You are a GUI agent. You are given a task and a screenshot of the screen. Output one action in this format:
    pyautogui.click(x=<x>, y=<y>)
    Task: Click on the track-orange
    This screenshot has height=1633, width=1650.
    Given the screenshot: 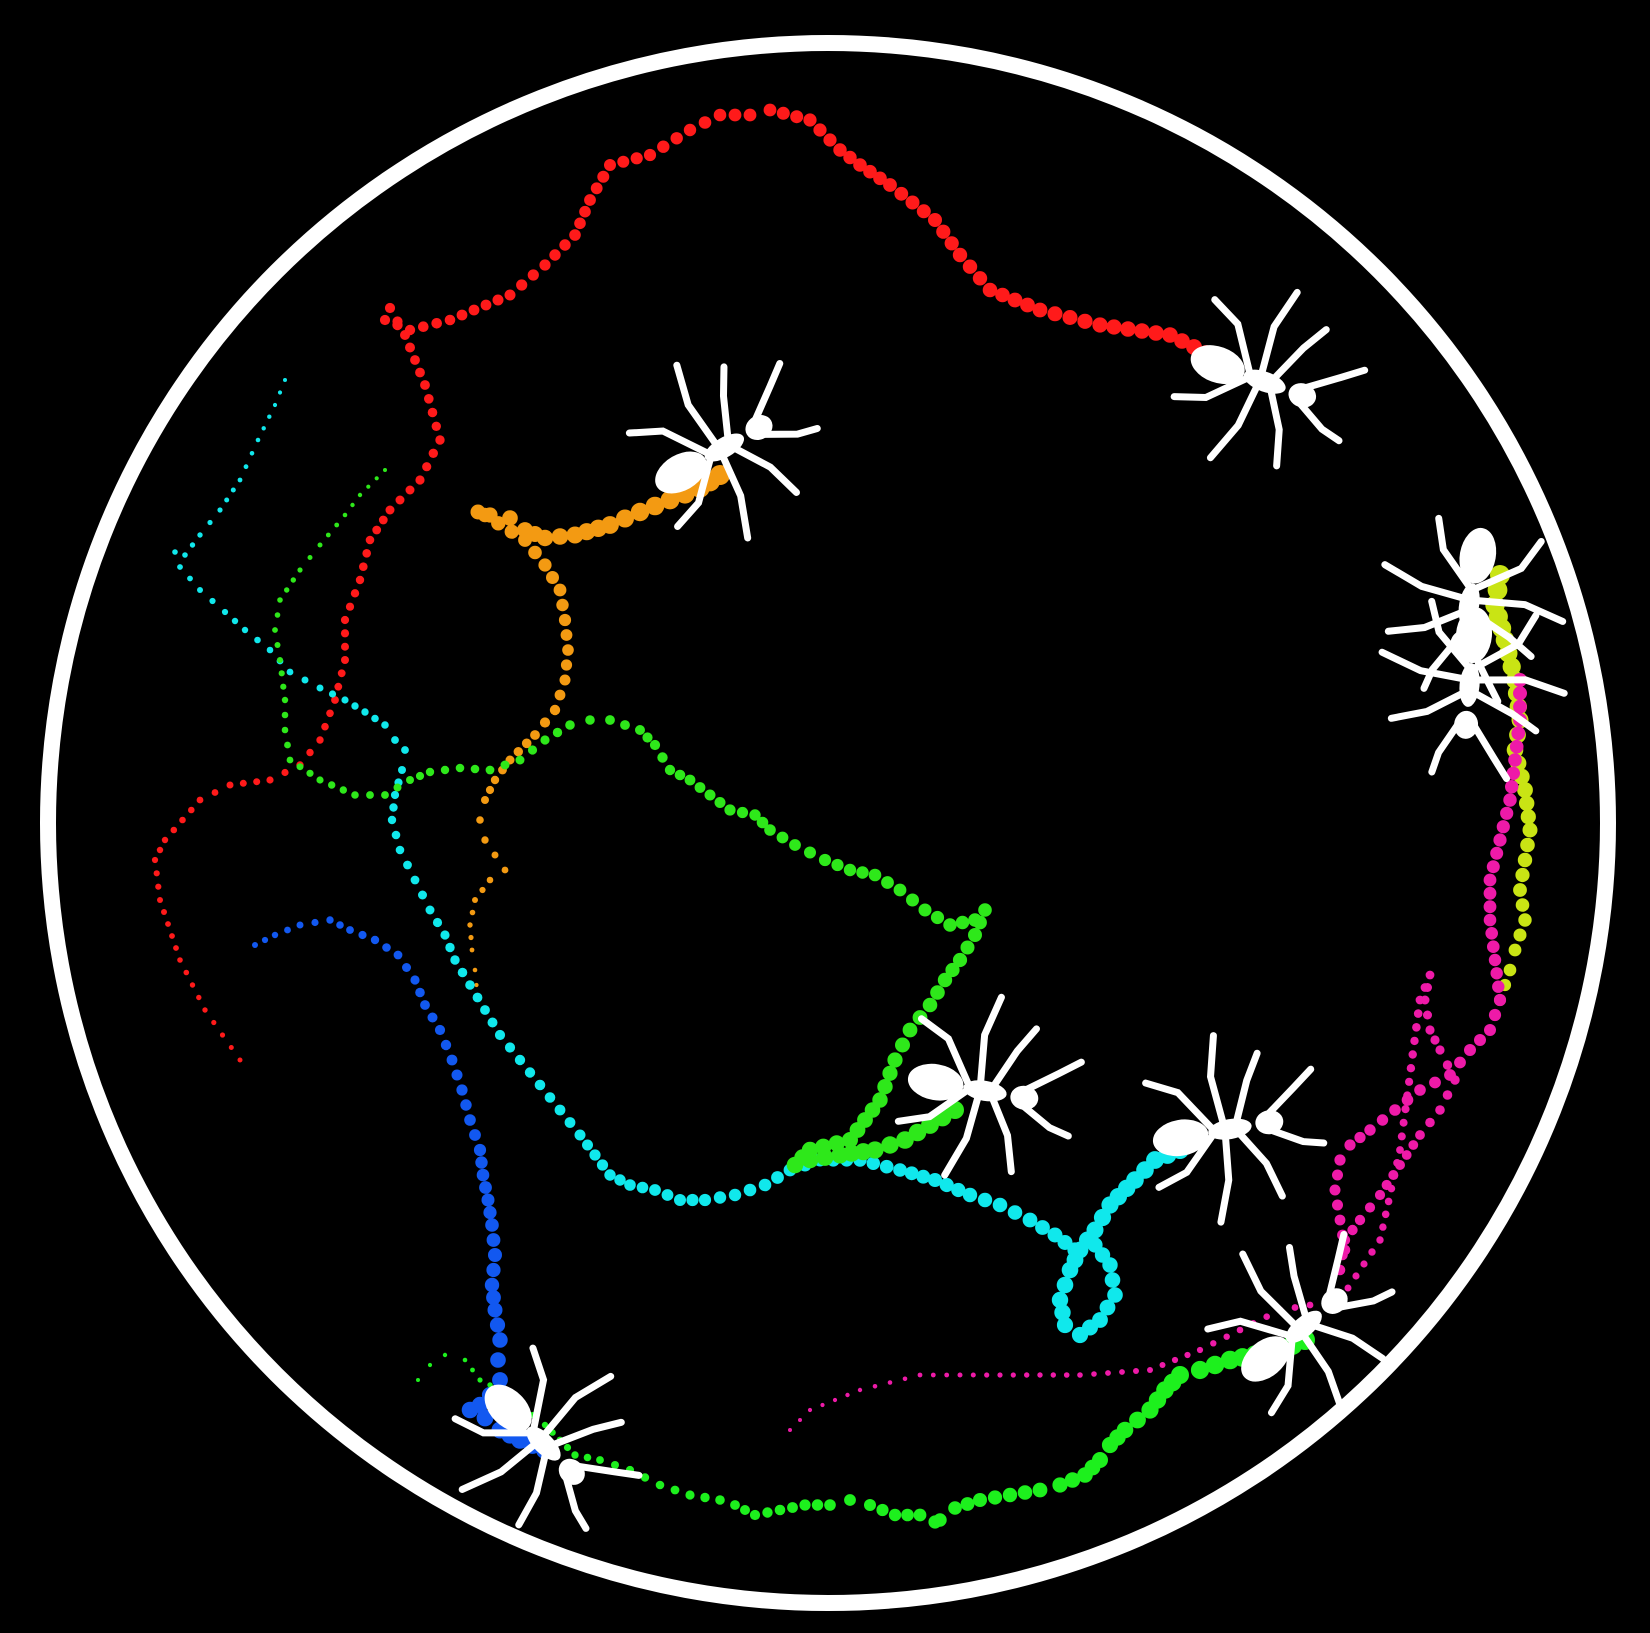 What is the action you would take?
    pyautogui.click(x=598, y=733)
    